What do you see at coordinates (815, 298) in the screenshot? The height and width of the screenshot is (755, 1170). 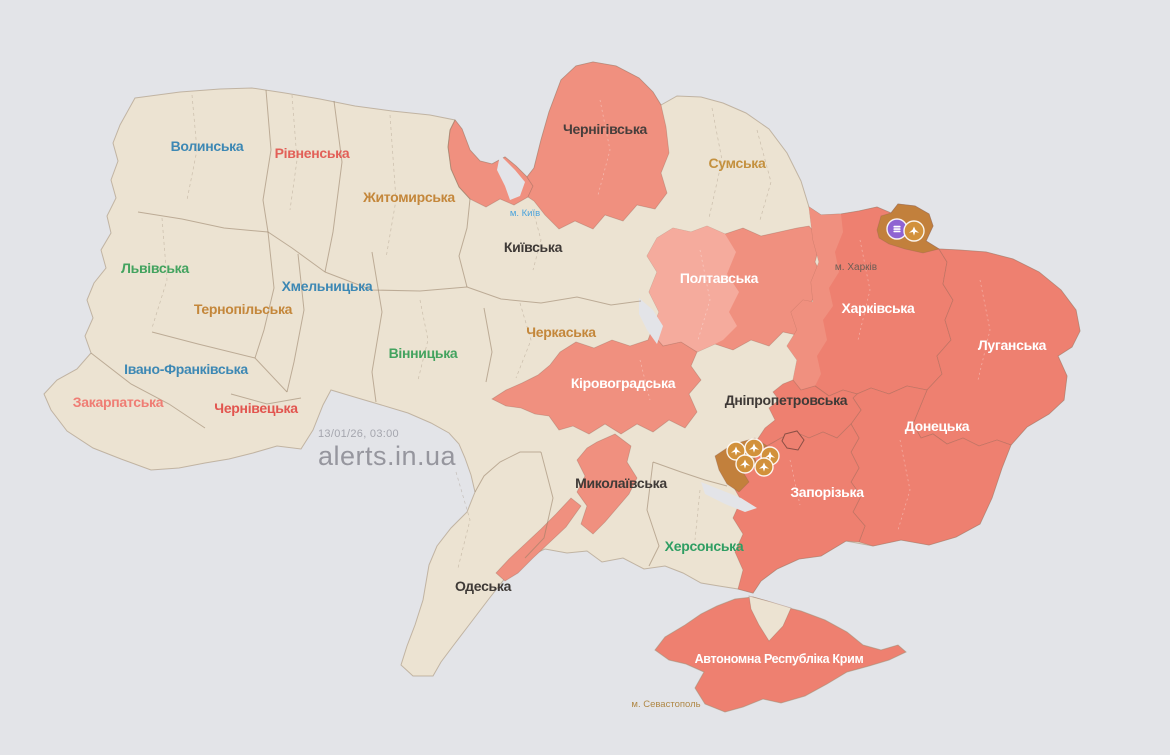 I see `region-shape-kharkivska-west-districts` at bounding box center [815, 298].